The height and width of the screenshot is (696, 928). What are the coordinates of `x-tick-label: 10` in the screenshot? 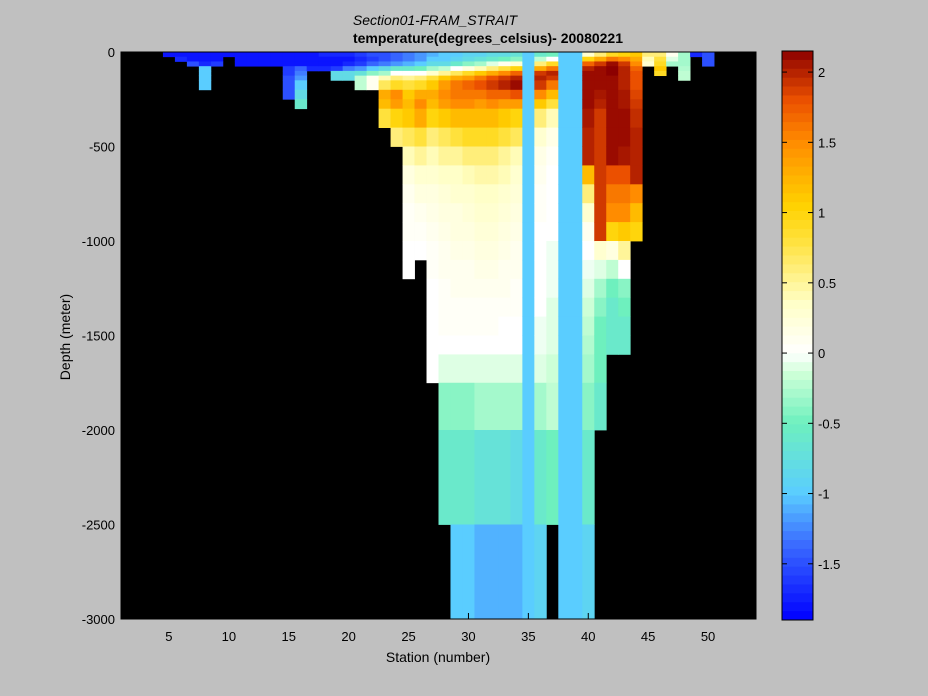 It's located at (229, 636).